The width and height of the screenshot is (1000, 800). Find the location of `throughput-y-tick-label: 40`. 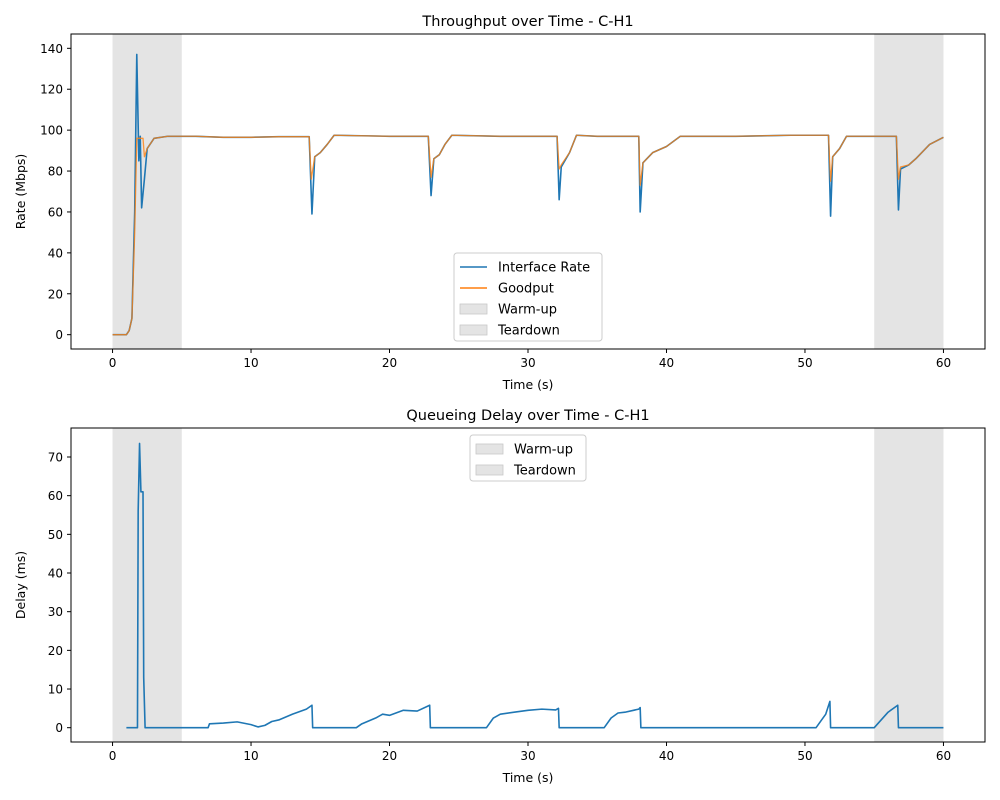

throughput-y-tick-label: 40 is located at coordinates (55, 253).